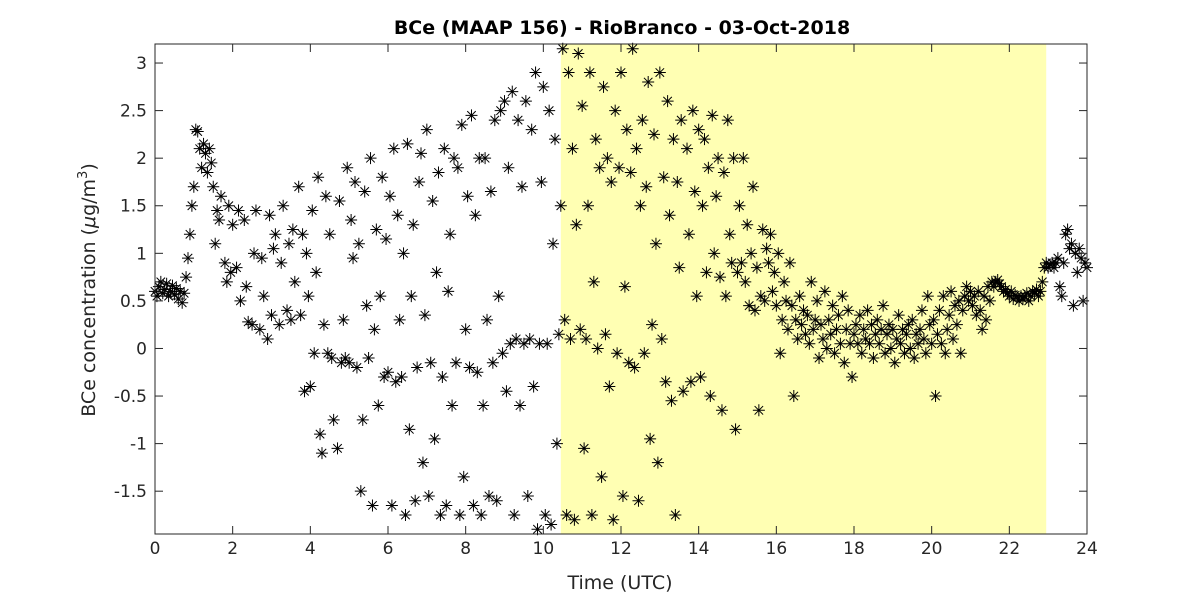  What do you see at coordinates (622, 28) in the screenshot?
I see `chart-title: BCe (MAAP 156) - RioBranco - 03-Oct-2018` at bounding box center [622, 28].